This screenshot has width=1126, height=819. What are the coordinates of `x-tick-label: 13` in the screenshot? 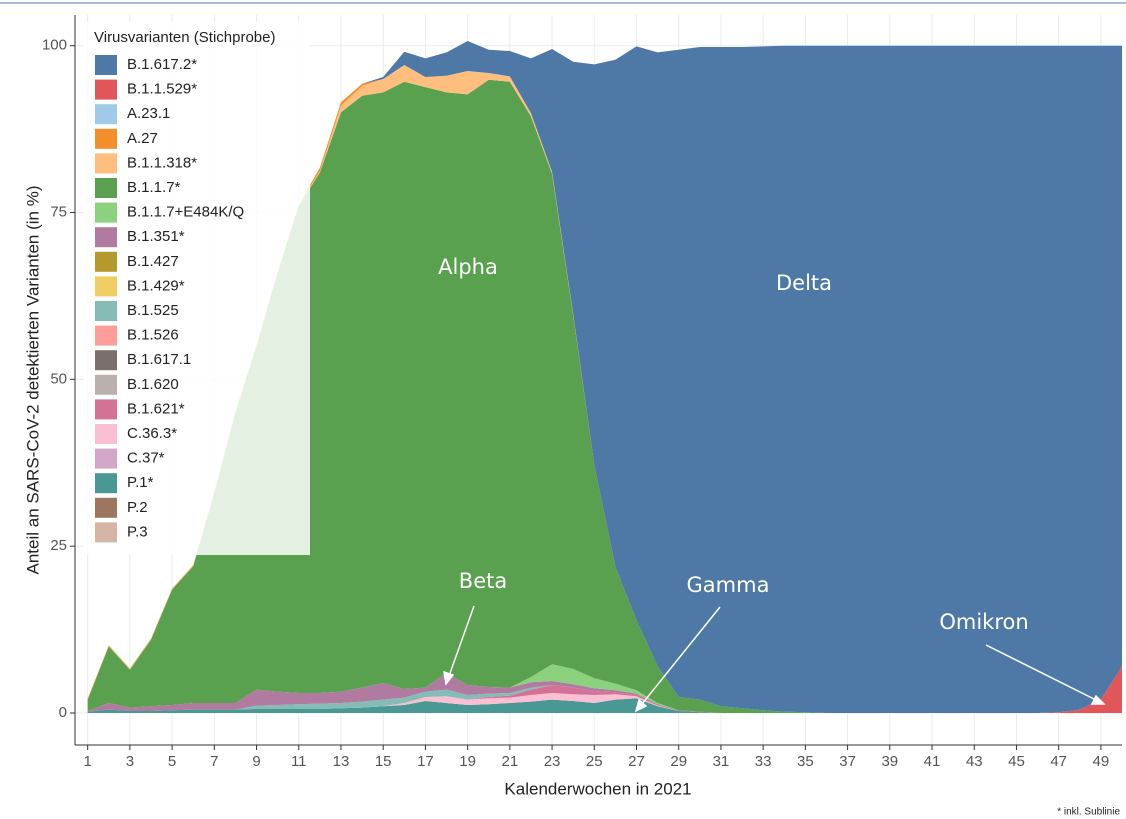 It's located at (341, 761).